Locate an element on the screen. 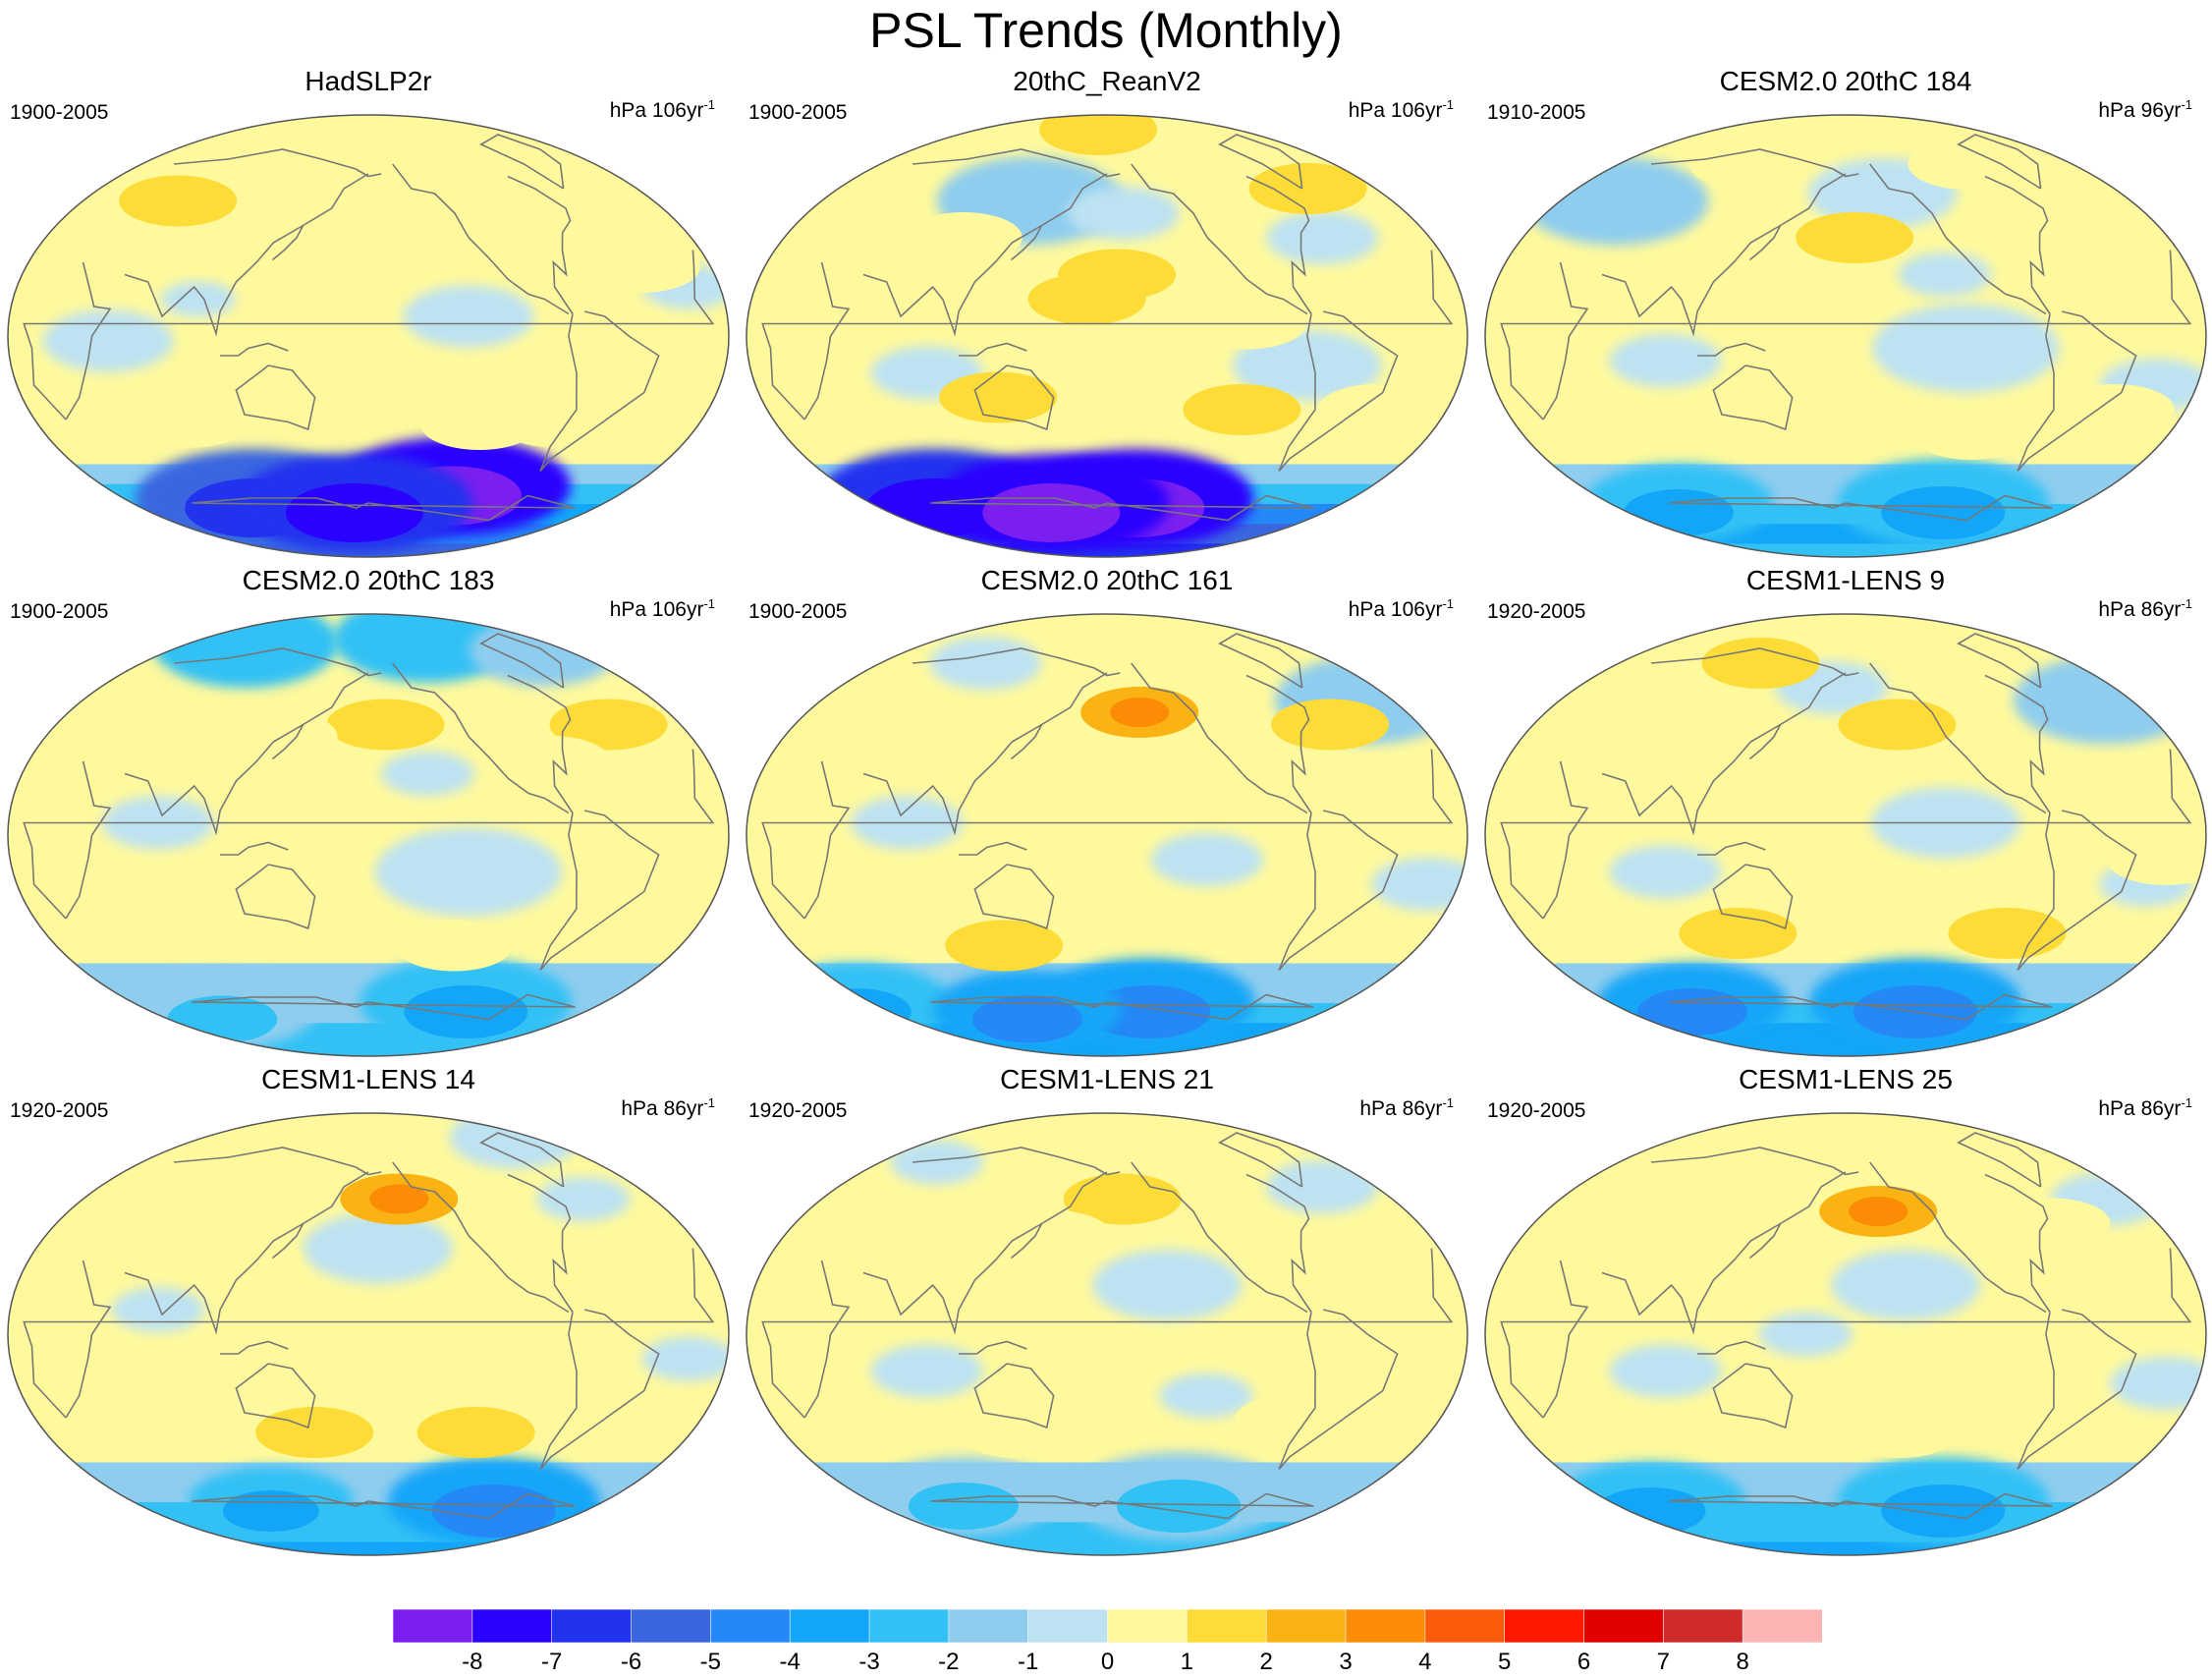  units-label: hPa 106yr-1 is located at coordinates (662, 608).